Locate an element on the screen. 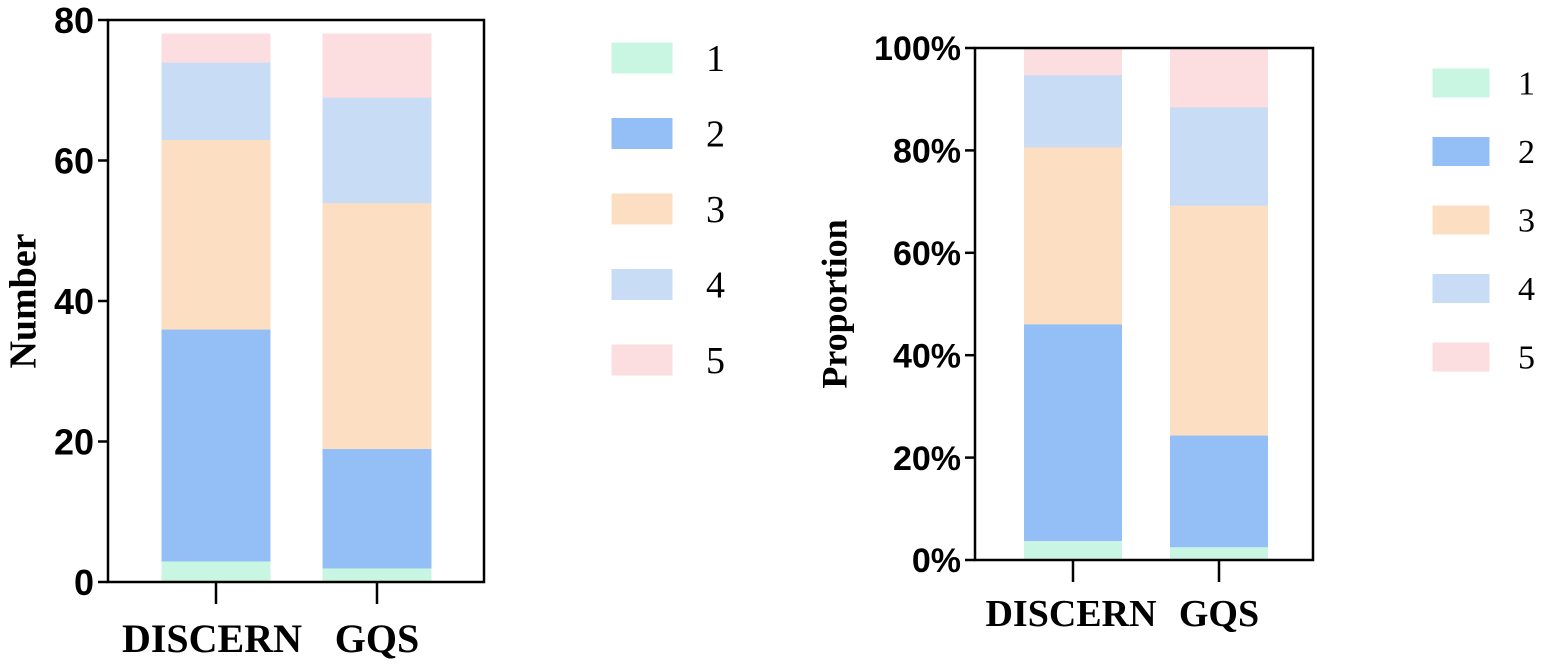 The height and width of the screenshot is (667, 1544). y-tick-label: 0% is located at coordinates (936, 561).